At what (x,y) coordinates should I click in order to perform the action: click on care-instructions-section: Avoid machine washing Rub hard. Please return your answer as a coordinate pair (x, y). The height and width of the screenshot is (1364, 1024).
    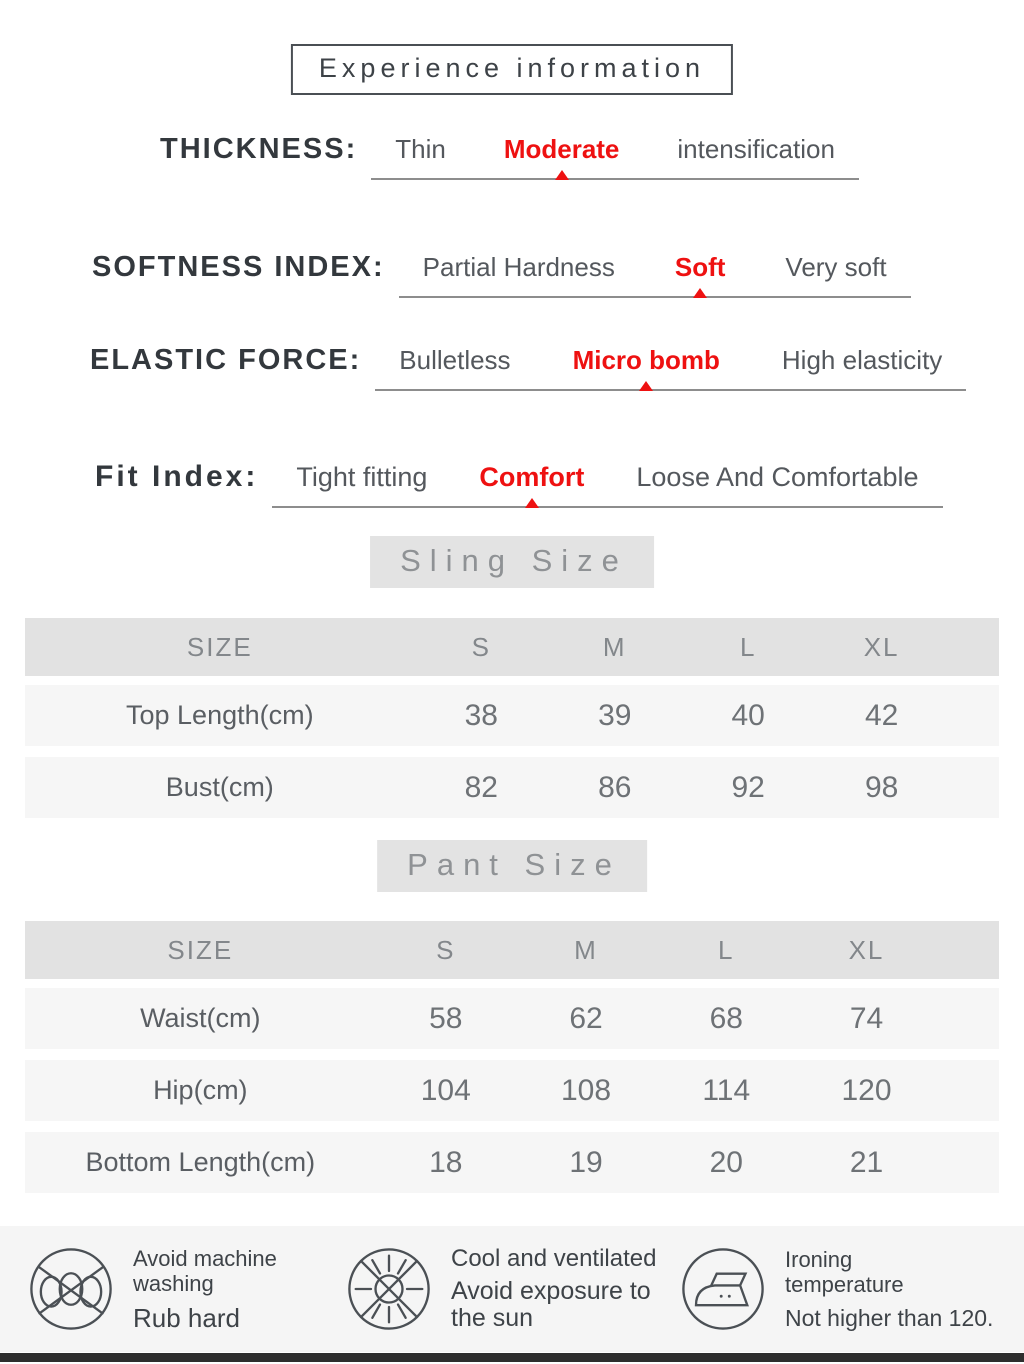
    Looking at the image, I should click on (512, 1289).